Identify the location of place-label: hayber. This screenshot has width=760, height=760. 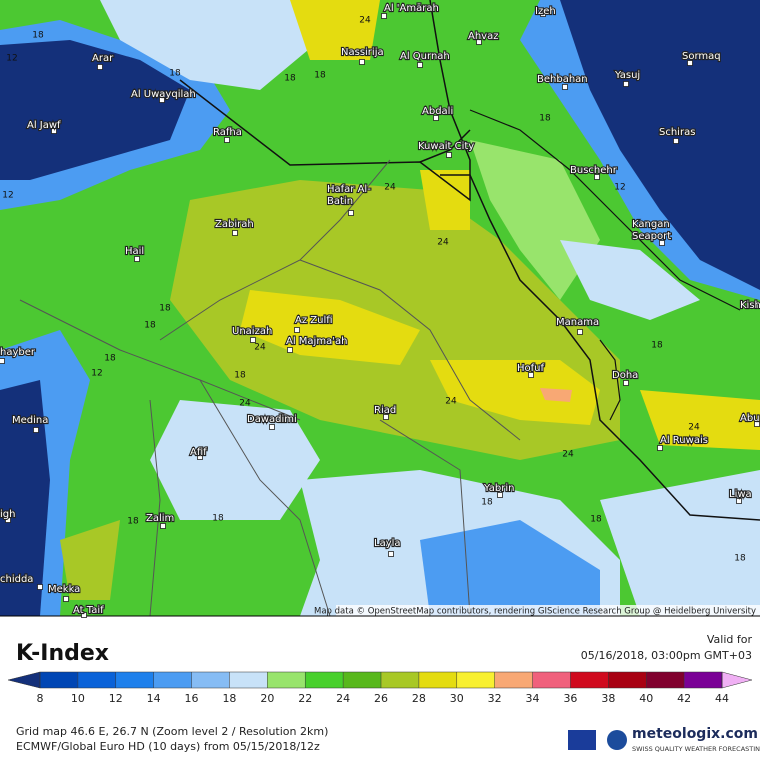
(18, 352).